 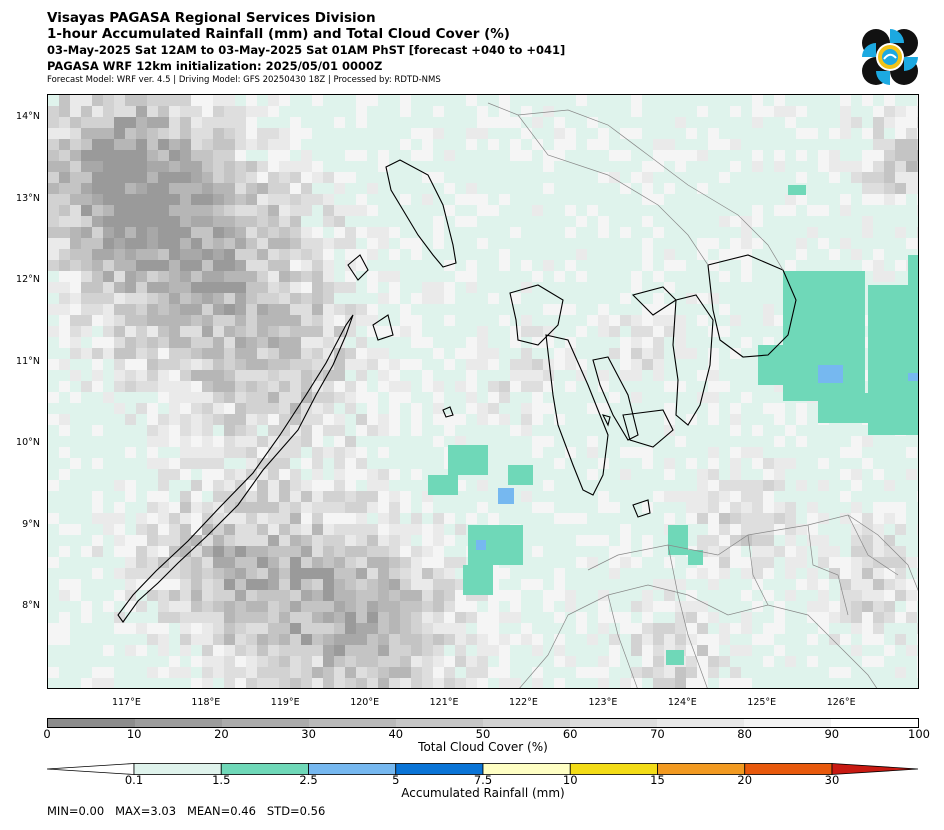 I want to click on rain-tick-label: 1.5, so click(x=221, y=780).